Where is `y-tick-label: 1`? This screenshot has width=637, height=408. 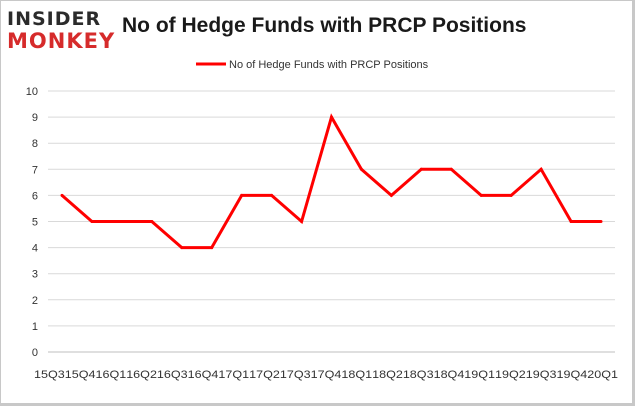
y-tick-label: 1 is located at coordinates (35, 327).